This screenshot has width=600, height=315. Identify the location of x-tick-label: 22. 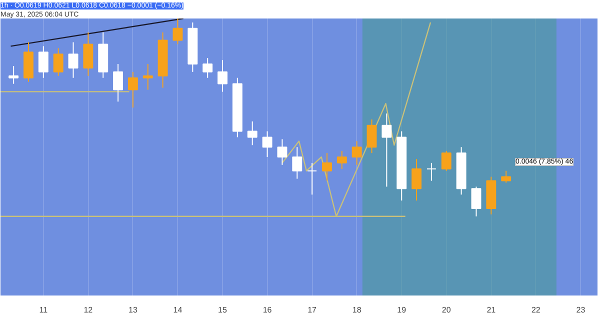
(536, 310).